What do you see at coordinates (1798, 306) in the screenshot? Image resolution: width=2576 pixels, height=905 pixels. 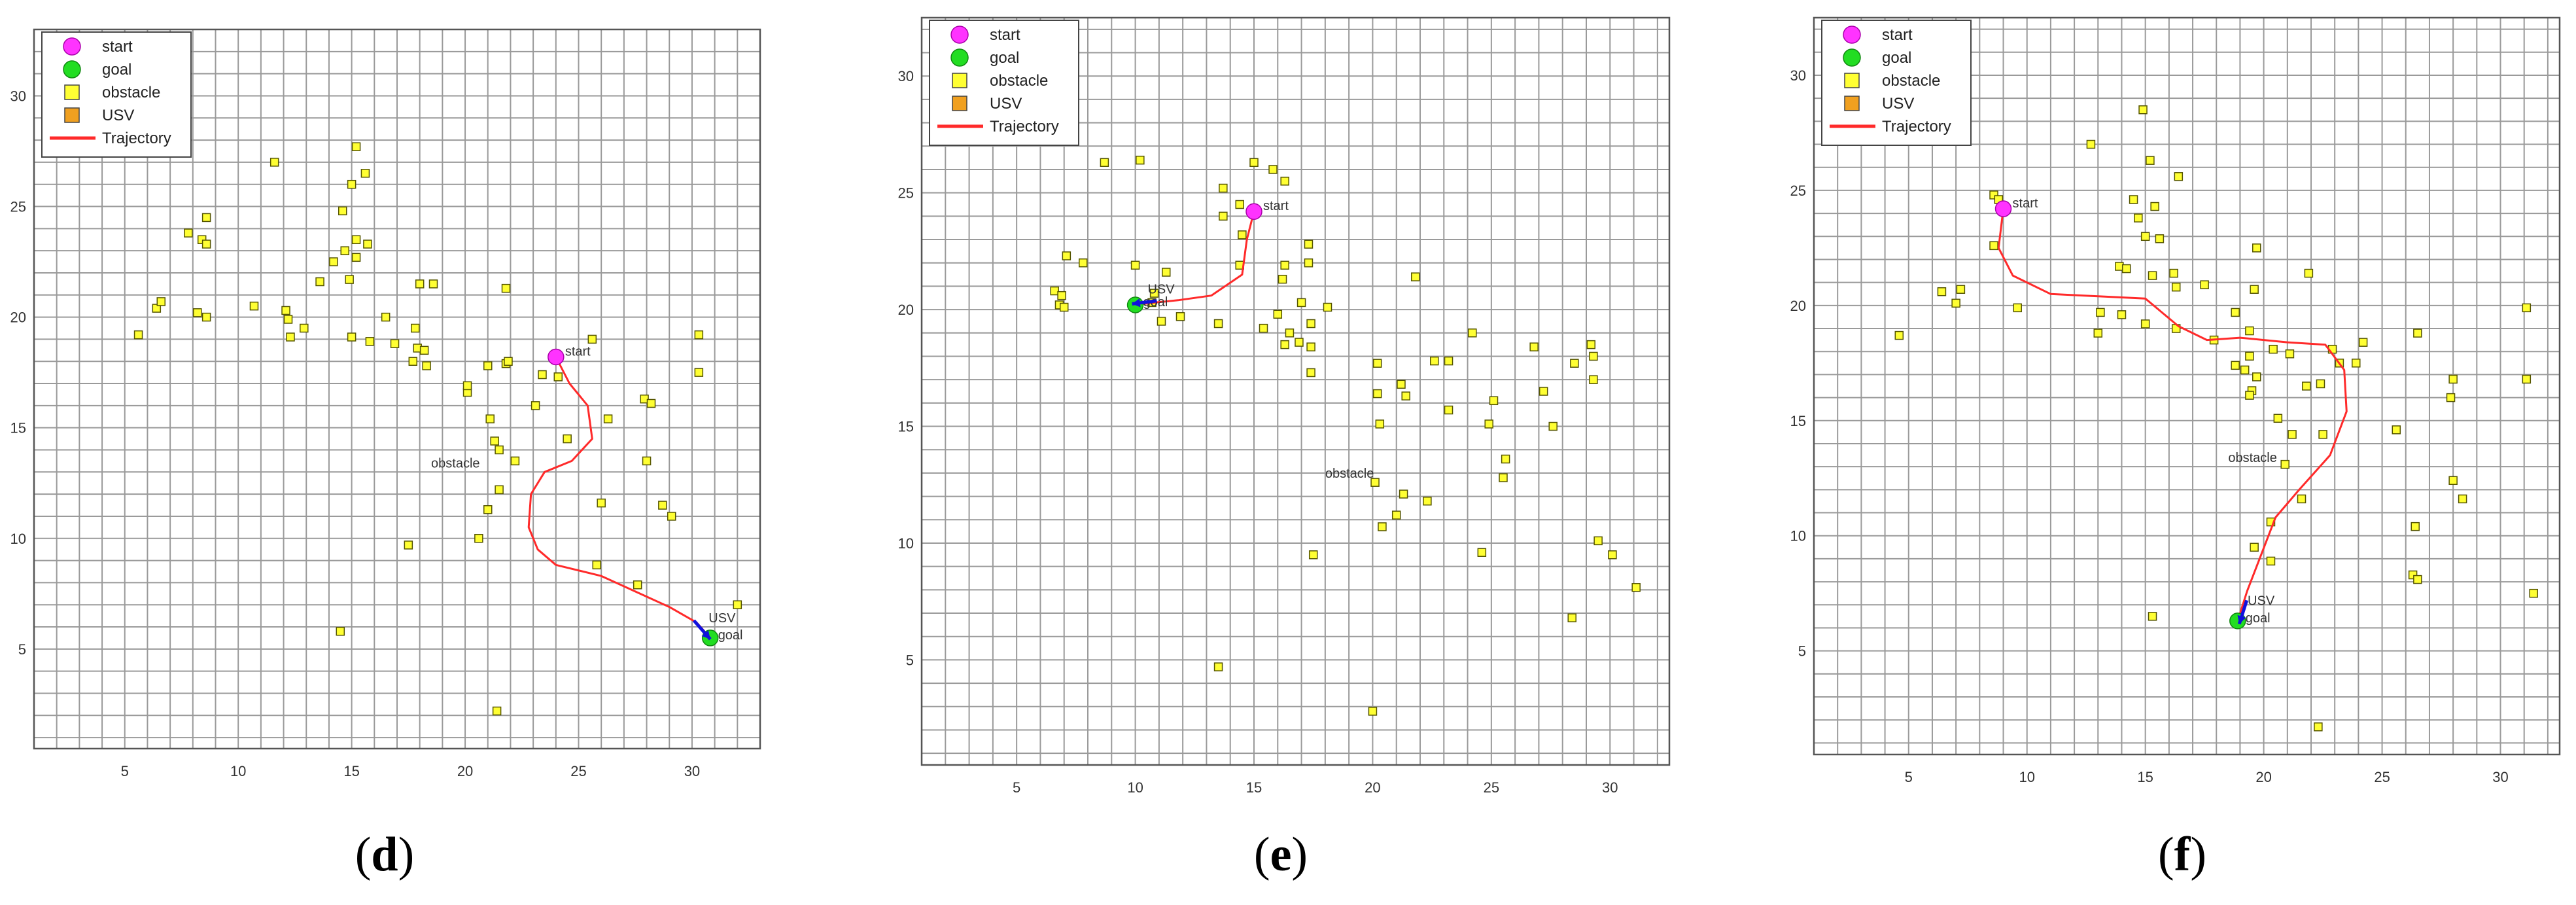 I see `y-tick-label: 20` at bounding box center [1798, 306].